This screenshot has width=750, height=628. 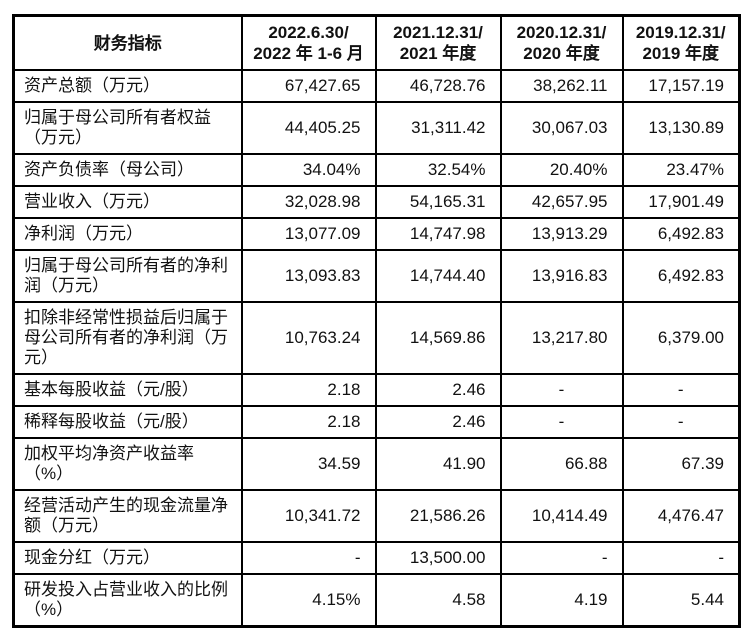 What do you see at coordinates (308, 276) in the screenshot?
I see `metric-value: 13,093.83` at bounding box center [308, 276].